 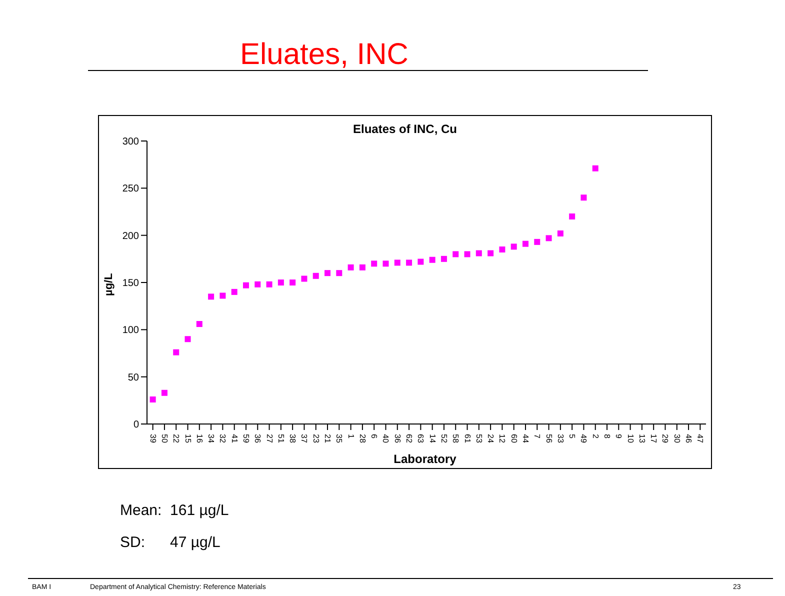 What do you see at coordinates (572, 436) in the screenshot?
I see `x-tick-label: 5` at bounding box center [572, 436].